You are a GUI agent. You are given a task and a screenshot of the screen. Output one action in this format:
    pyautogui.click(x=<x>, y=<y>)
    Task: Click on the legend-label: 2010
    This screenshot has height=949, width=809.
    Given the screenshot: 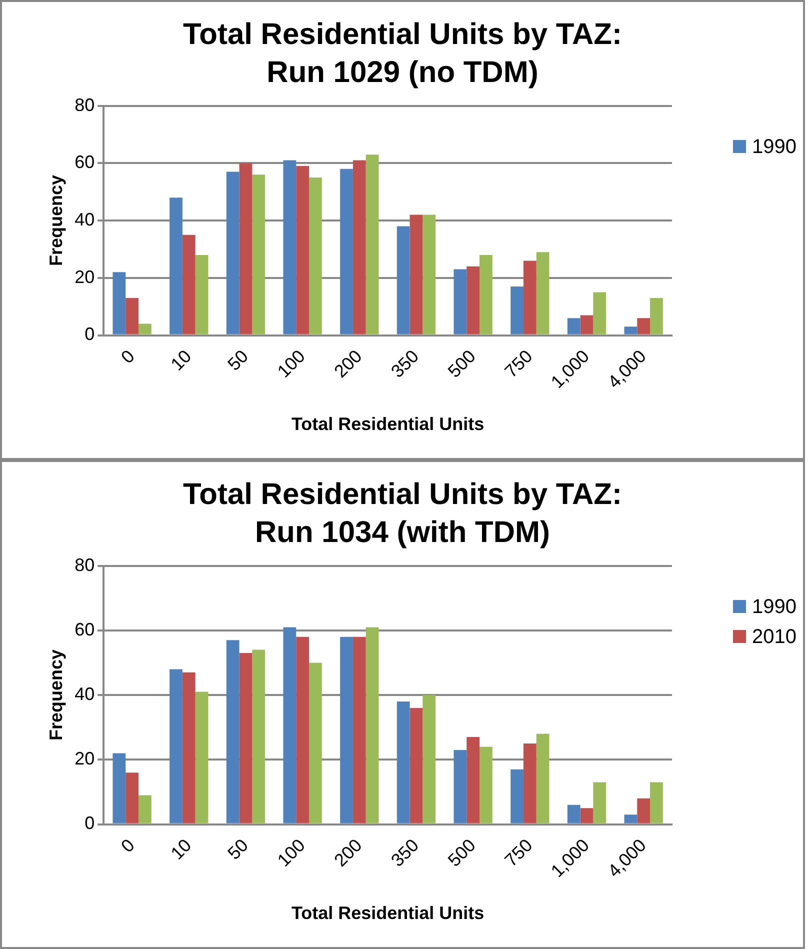 What is the action you would take?
    pyautogui.click(x=774, y=637)
    